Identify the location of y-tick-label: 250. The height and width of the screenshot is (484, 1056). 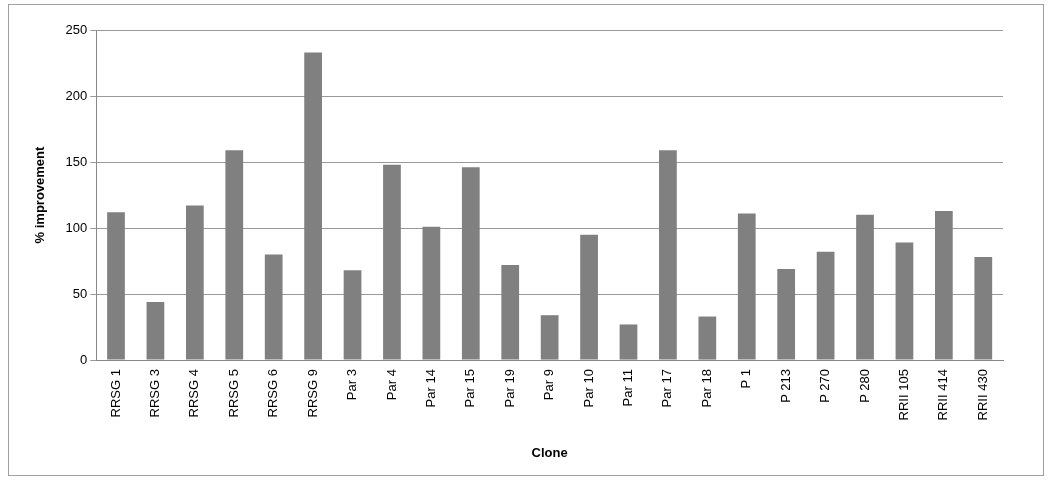
(76, 29).